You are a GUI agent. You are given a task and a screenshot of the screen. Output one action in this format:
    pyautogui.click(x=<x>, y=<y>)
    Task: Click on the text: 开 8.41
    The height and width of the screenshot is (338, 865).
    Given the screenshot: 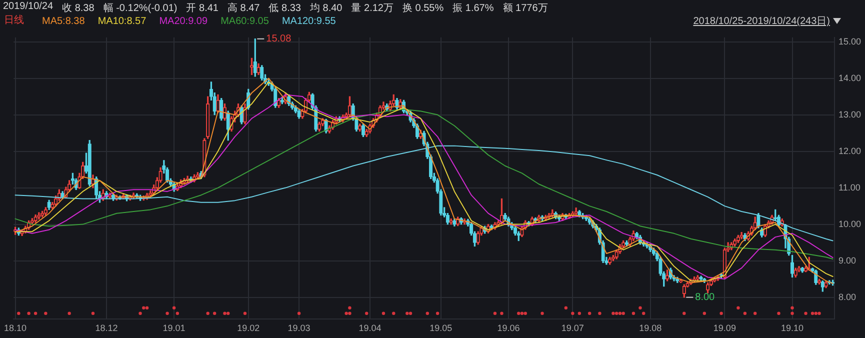 What is the action you would take?
    pyautogui.click(x=202, y=8)
    